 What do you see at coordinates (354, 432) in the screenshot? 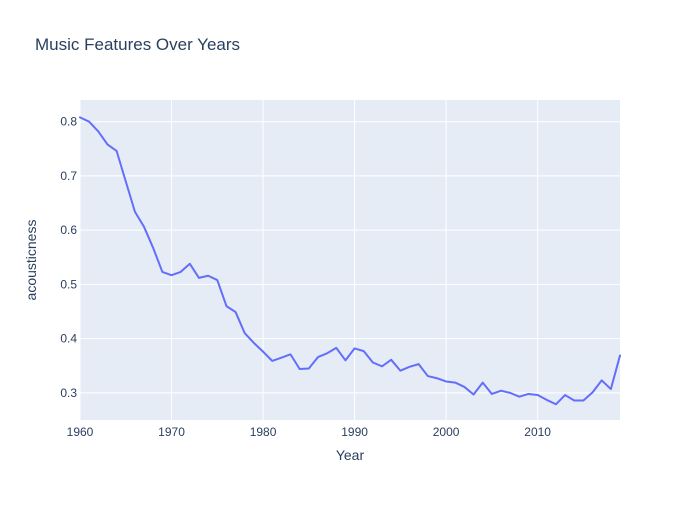
I see `x-tick-label: 1990` at bounding box center [354, 432].